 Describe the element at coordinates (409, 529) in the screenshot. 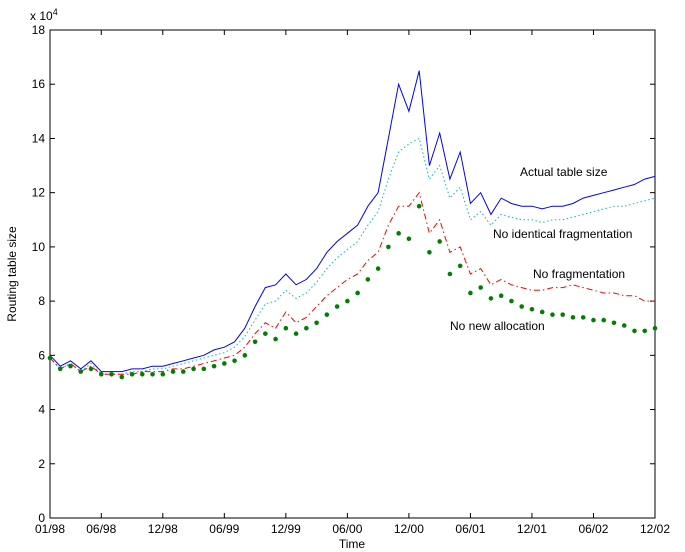

I see `x-tick-label: 12/00` at that location.